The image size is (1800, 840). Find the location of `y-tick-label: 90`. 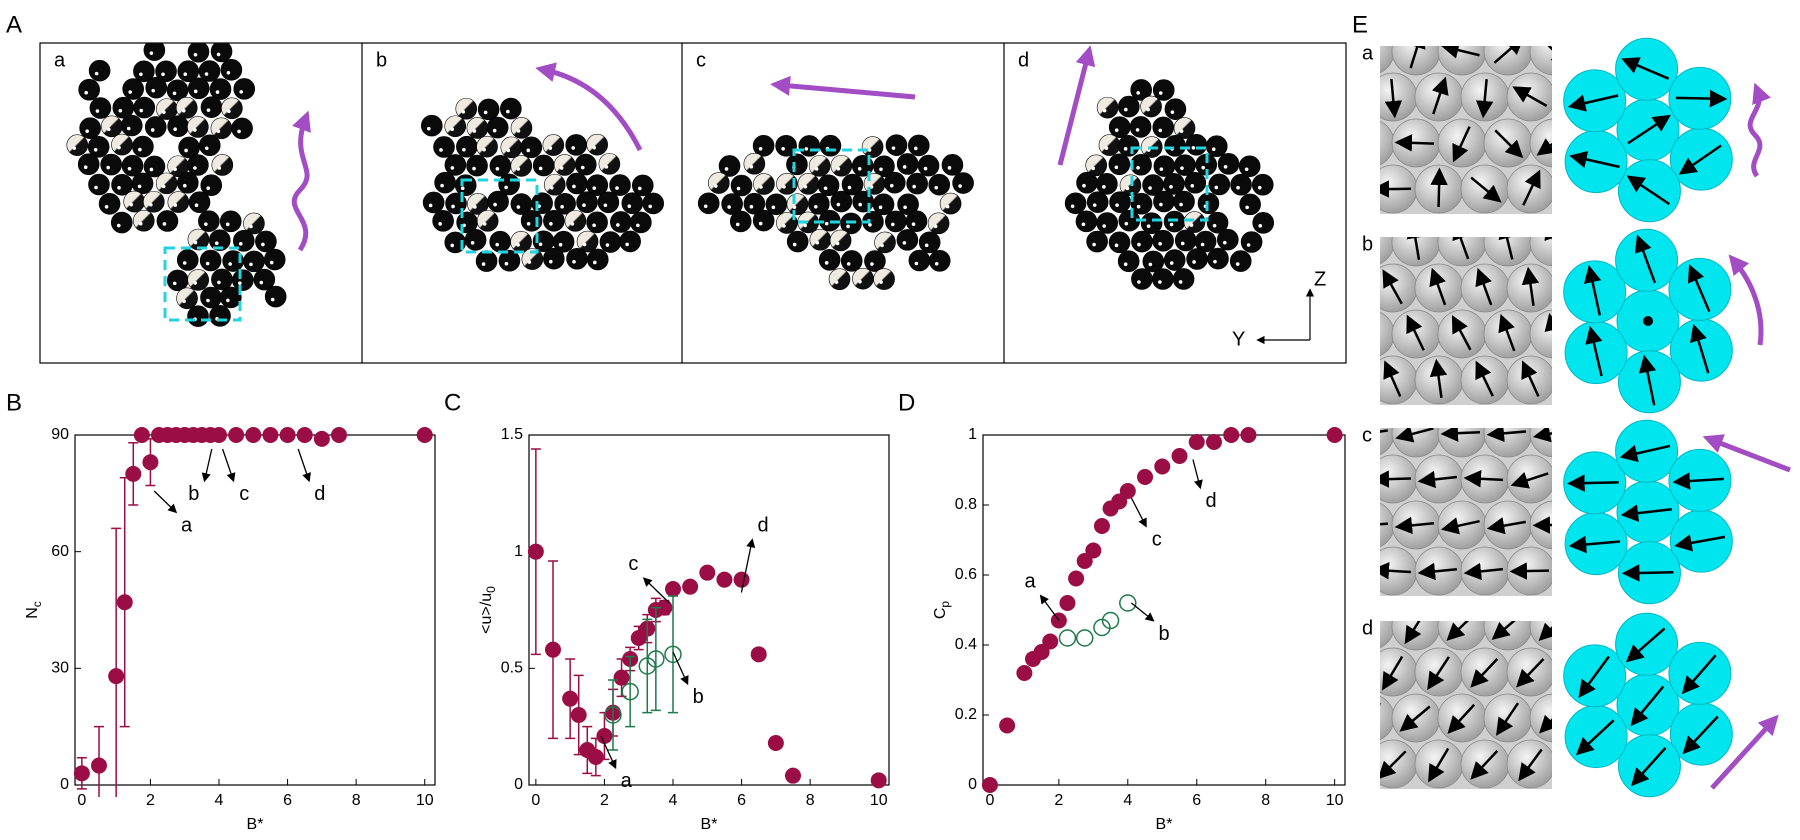

y-tick-label: 90 is located at coordinates (60, 434).